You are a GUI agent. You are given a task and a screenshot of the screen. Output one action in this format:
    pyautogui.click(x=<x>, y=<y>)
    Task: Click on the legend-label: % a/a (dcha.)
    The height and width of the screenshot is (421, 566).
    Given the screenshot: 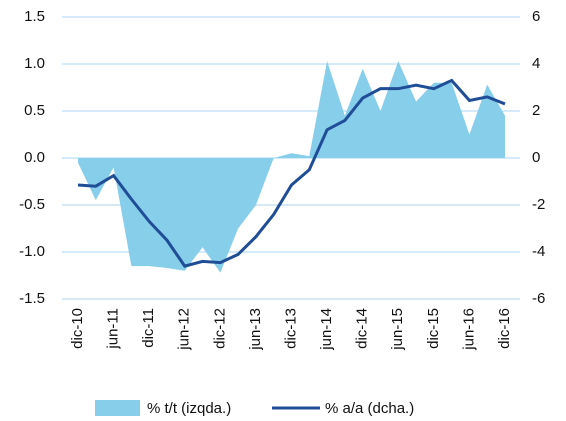 What is the action you would take?
    pyautogui.click(x=369, y=408)
    